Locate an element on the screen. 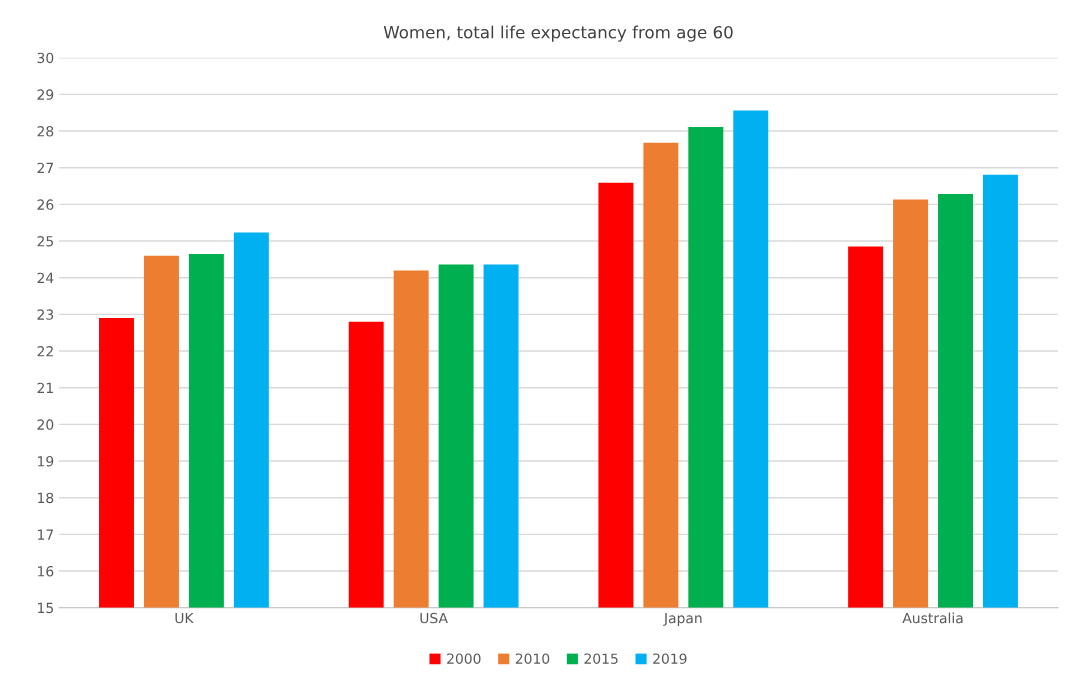 The width and height of the screenshot is (1074, 679). x-tick-label: UK is located at coordinates (184, 618).